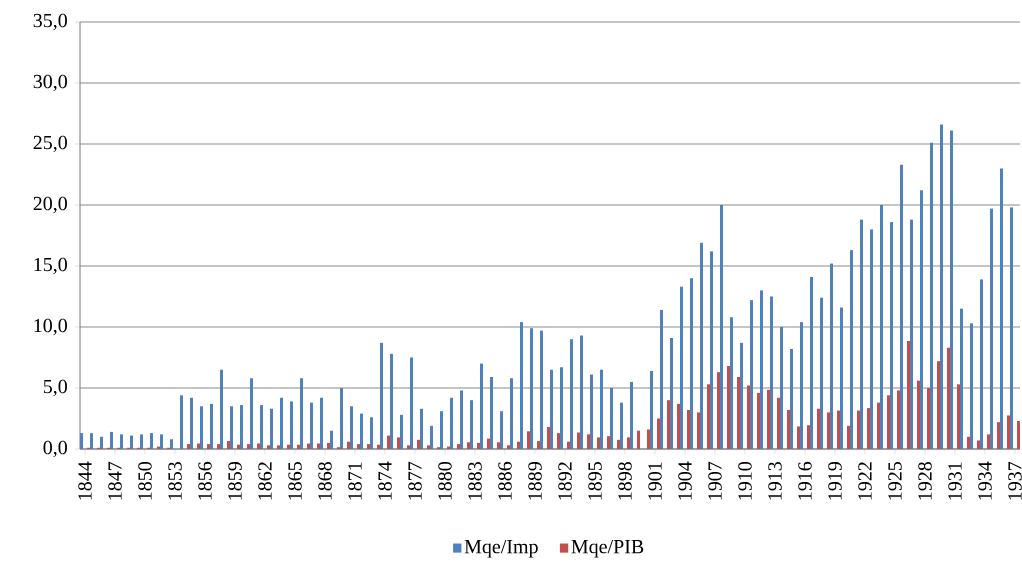 This screenshot has height=573, width=1022. What do you see at coordinates (175, 481) in the screenshot?
I see `x-tick-label: 1853` at bounding box center [175, 481].